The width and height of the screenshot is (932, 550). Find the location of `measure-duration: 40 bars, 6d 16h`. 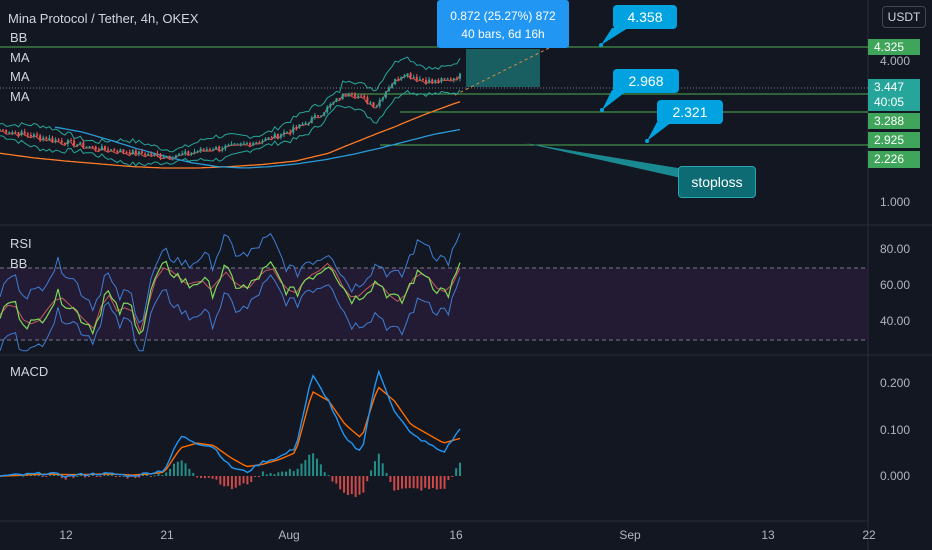

measure-duration: 40 bars, 6d 16h is located at coordinates (503, 34).